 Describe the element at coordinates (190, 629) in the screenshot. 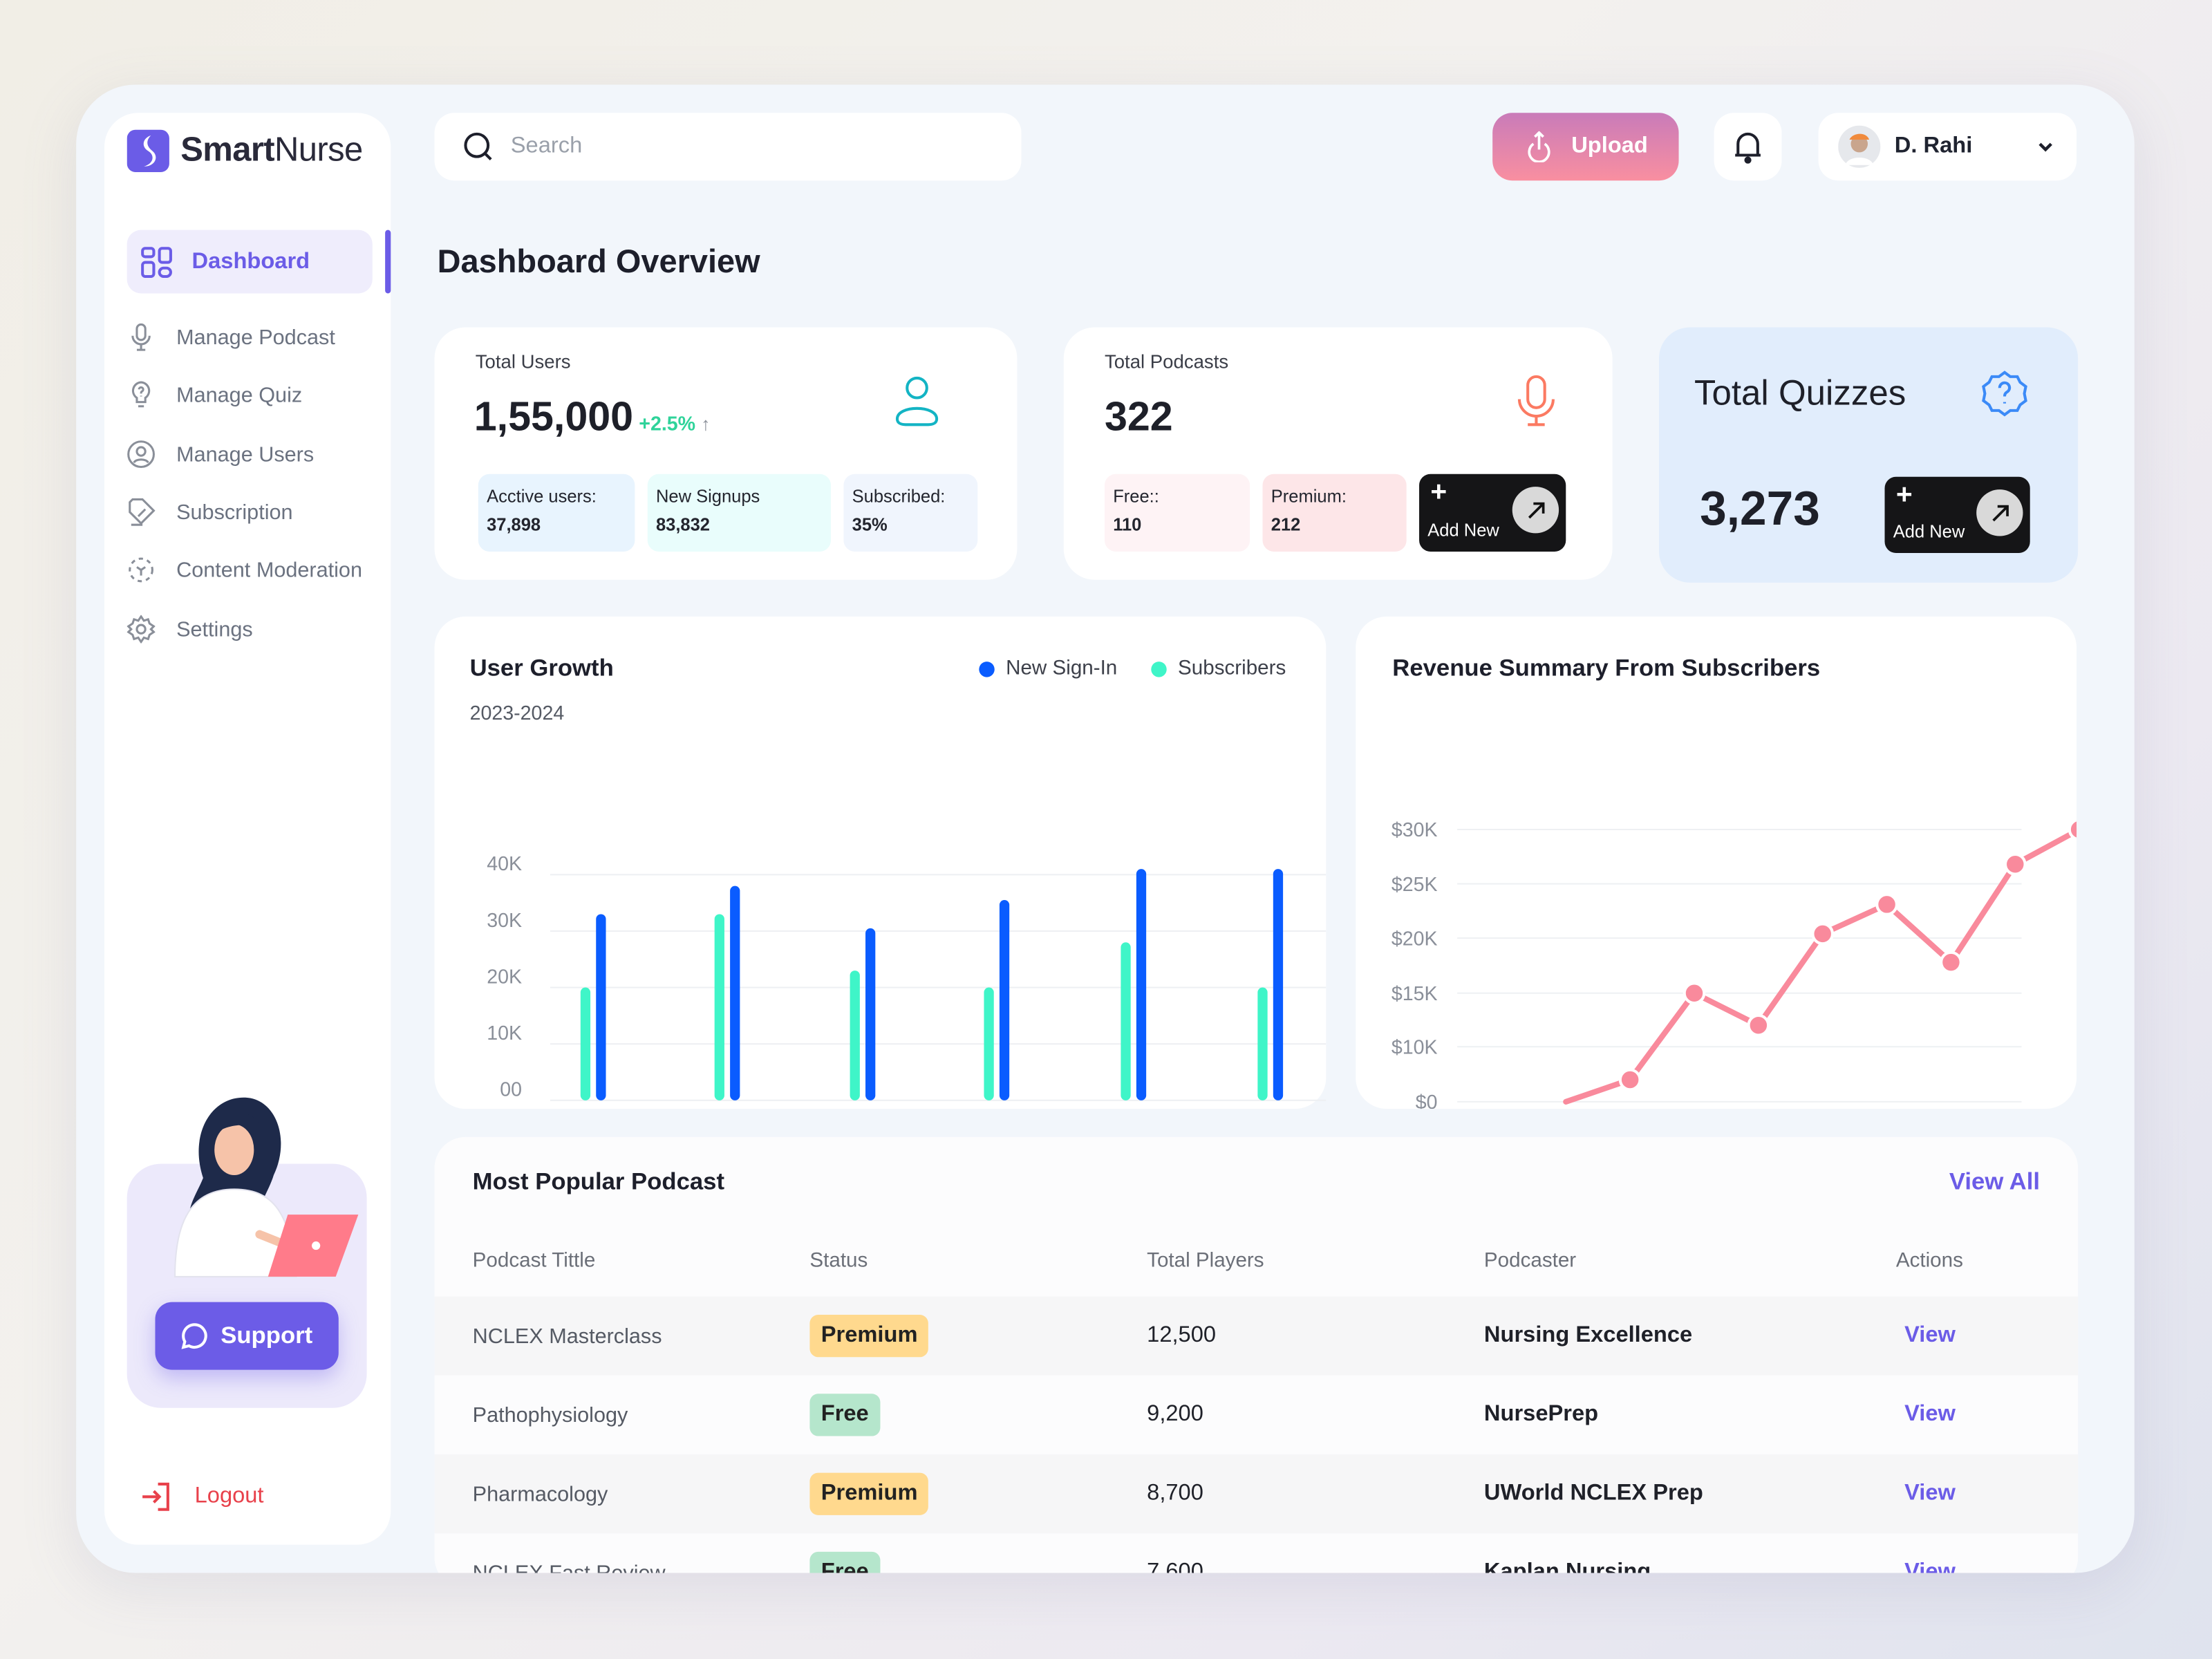

I see `sidebar-item-settings: Settings` at that location.